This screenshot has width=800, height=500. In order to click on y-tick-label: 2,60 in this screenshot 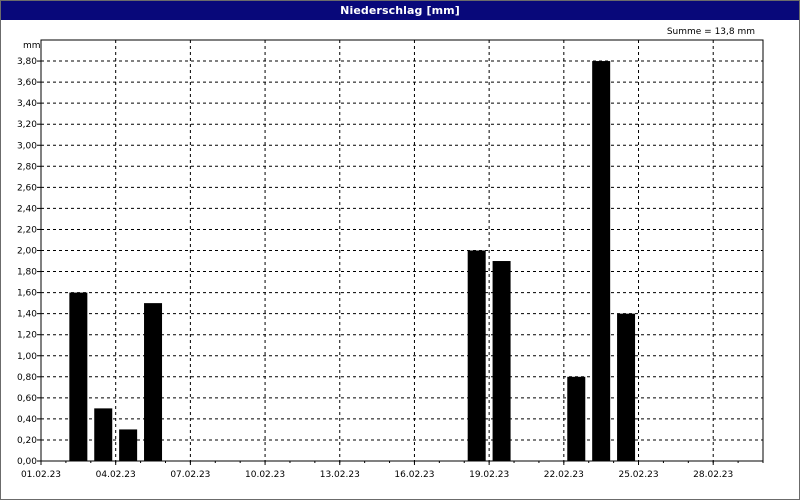, I will do `click(27, 188)`.